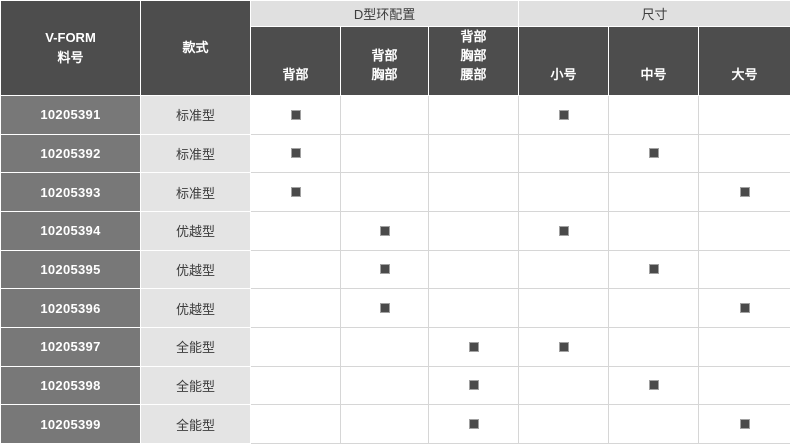 The height and width of the screenshot is (444, 790). I want to click on table-row: 10205399 全能型, so click(395, 424).